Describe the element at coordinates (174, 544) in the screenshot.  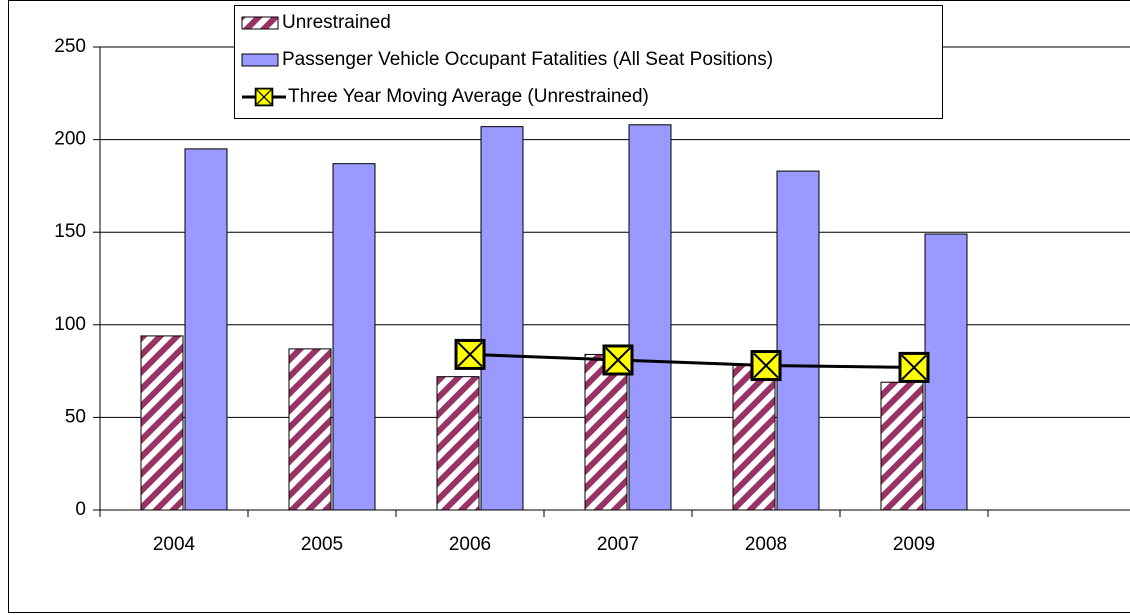
I see `x-tick-label: 2004` at that location.